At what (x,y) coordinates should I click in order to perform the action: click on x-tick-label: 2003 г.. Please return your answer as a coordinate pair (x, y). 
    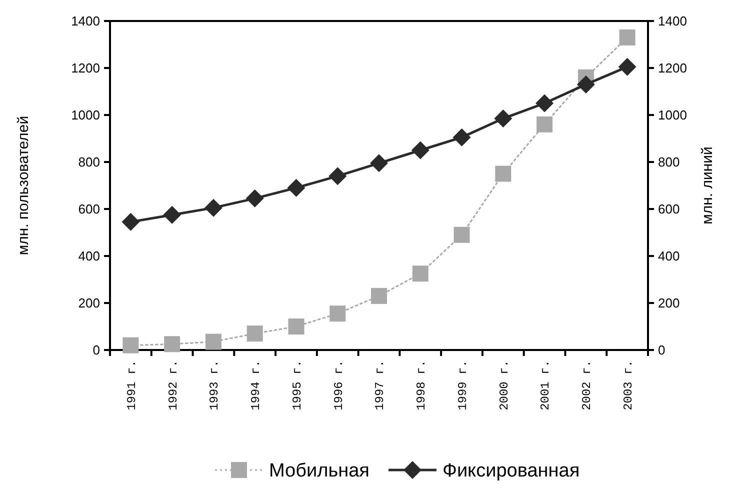
    Looking at the image, I should click on (629, 385).